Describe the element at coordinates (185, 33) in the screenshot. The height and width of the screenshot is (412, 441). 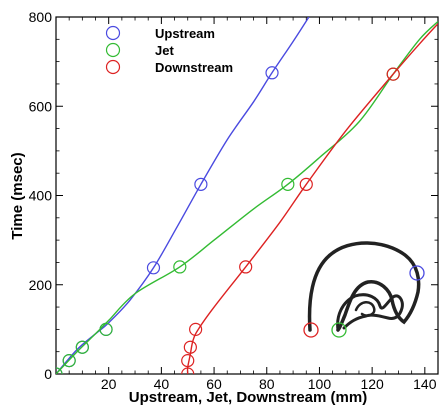
I see `legend-label-upstream: Upstream` at that location.